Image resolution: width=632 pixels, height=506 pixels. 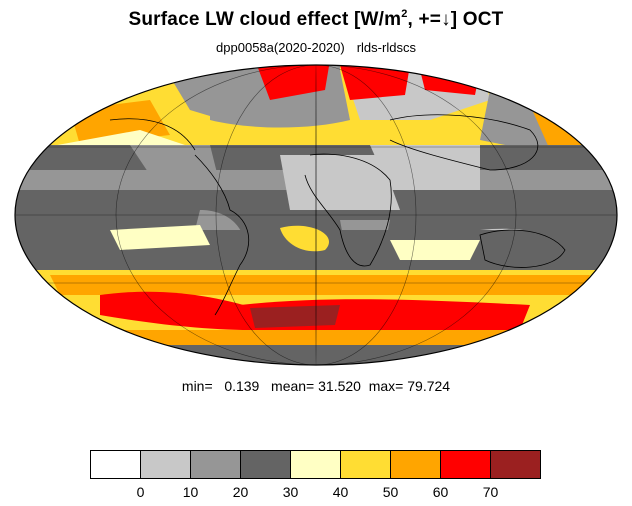 I want to click on stats-min-label: min=, so click(x=197, y=386).